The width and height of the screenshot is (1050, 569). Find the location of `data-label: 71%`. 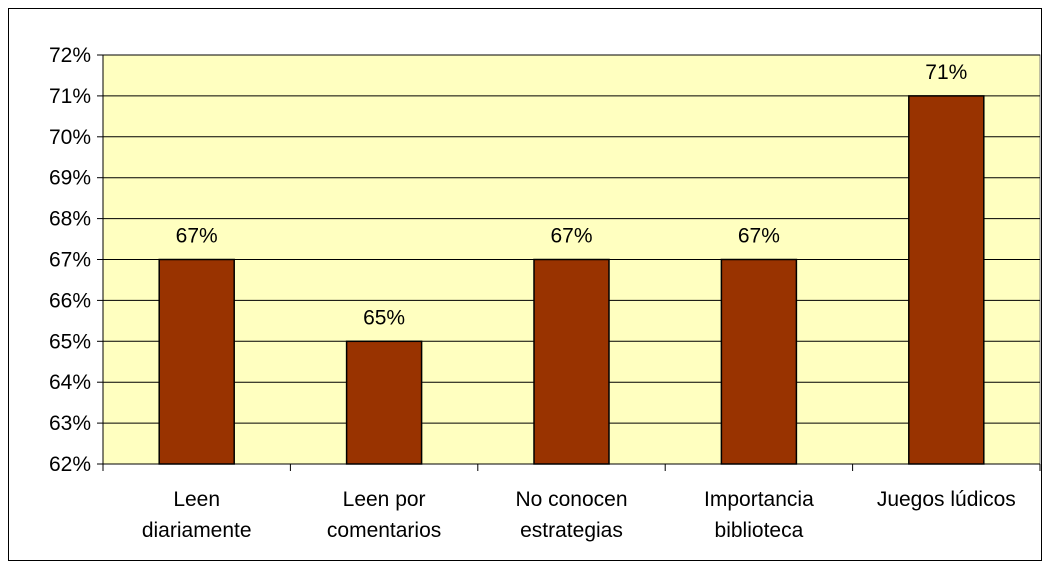

data-label: 71% is located at coordinates (946, 72).